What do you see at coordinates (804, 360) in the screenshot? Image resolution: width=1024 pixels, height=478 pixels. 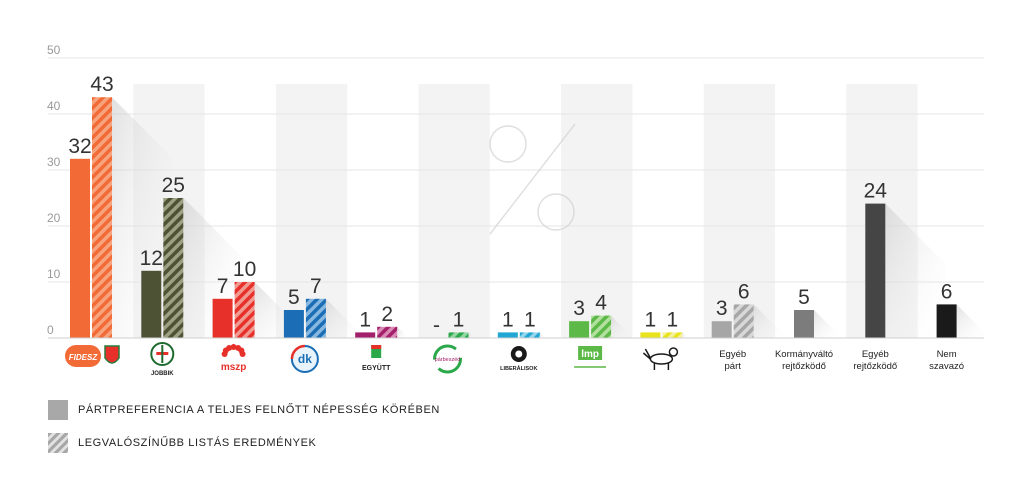 I see `category-label: Kormányváltó rejtőzködő` at bounding box center [804, 360].